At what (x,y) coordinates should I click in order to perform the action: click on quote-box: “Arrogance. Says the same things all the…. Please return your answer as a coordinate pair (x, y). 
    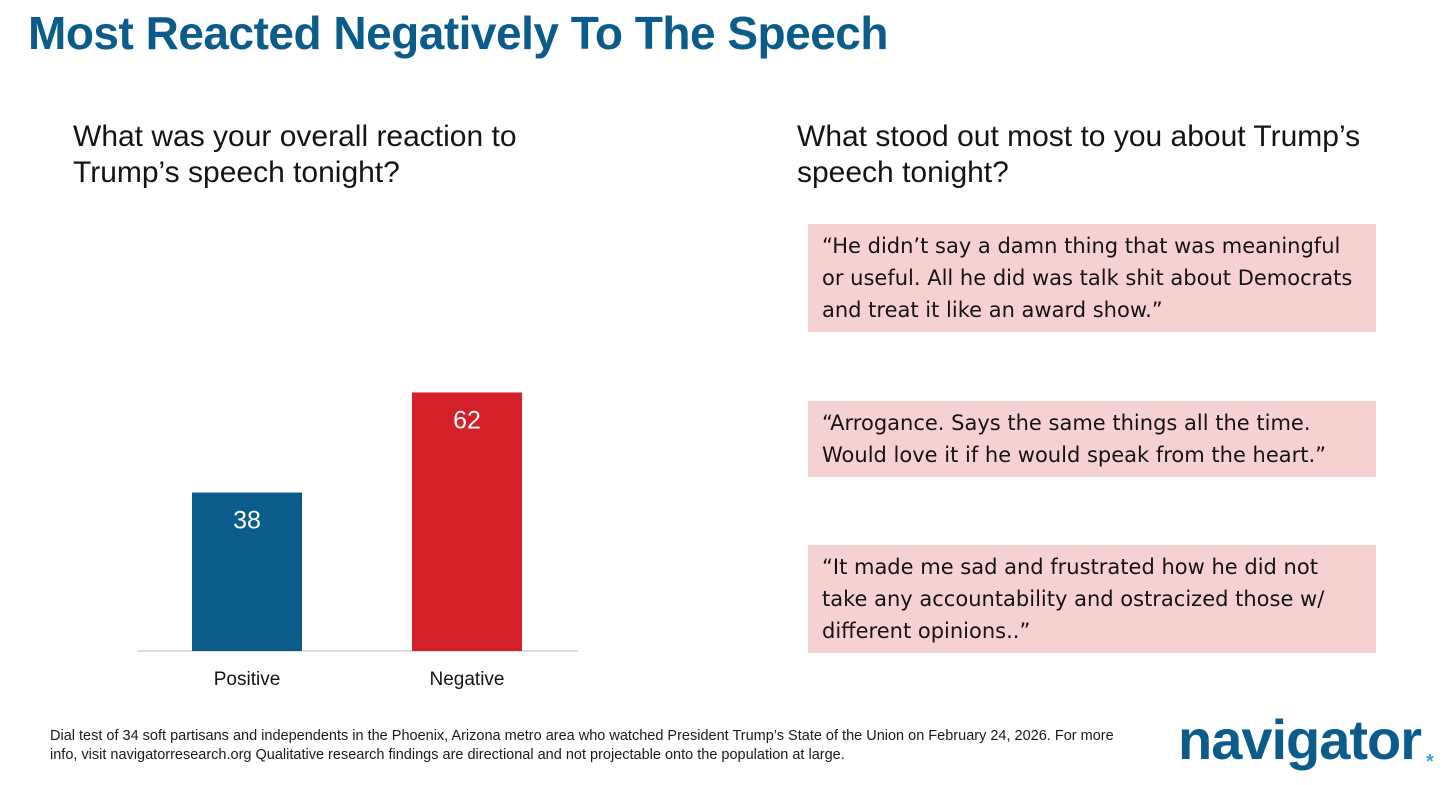
    Looking at the image, I should click on (1092, 439).